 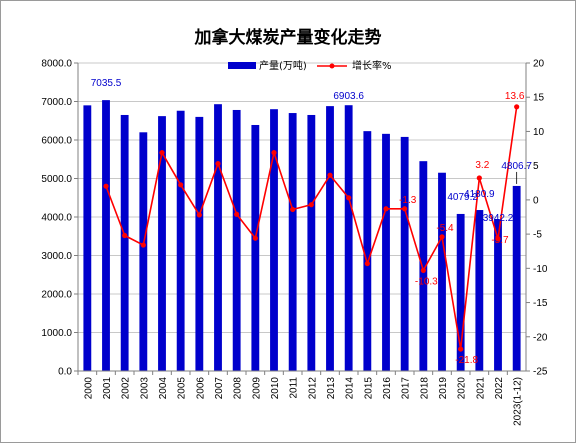 I want to click on line-value-label: -5.4, so click(x=445, y=228).